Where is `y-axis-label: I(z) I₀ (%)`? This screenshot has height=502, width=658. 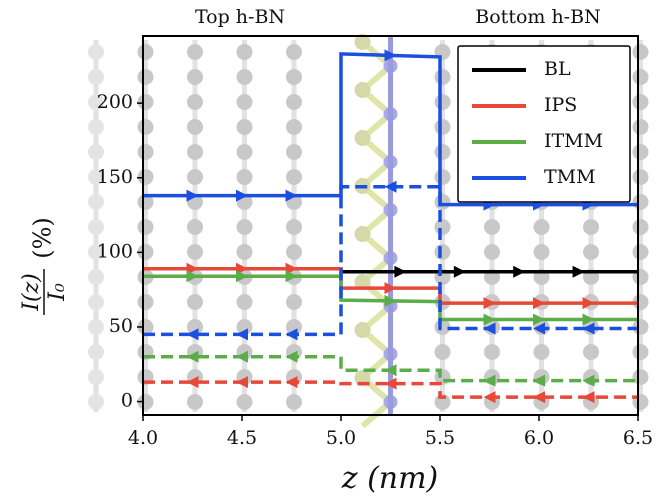 y-axis-label: I(z) I₀ (%) is located at coordinates (44, 266).